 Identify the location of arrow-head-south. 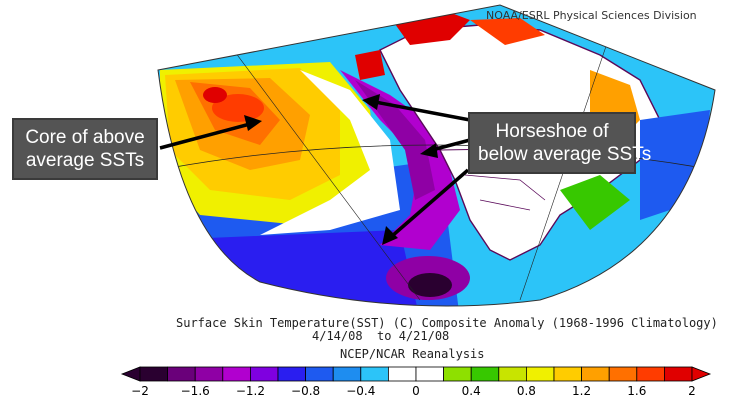
(390, 235).